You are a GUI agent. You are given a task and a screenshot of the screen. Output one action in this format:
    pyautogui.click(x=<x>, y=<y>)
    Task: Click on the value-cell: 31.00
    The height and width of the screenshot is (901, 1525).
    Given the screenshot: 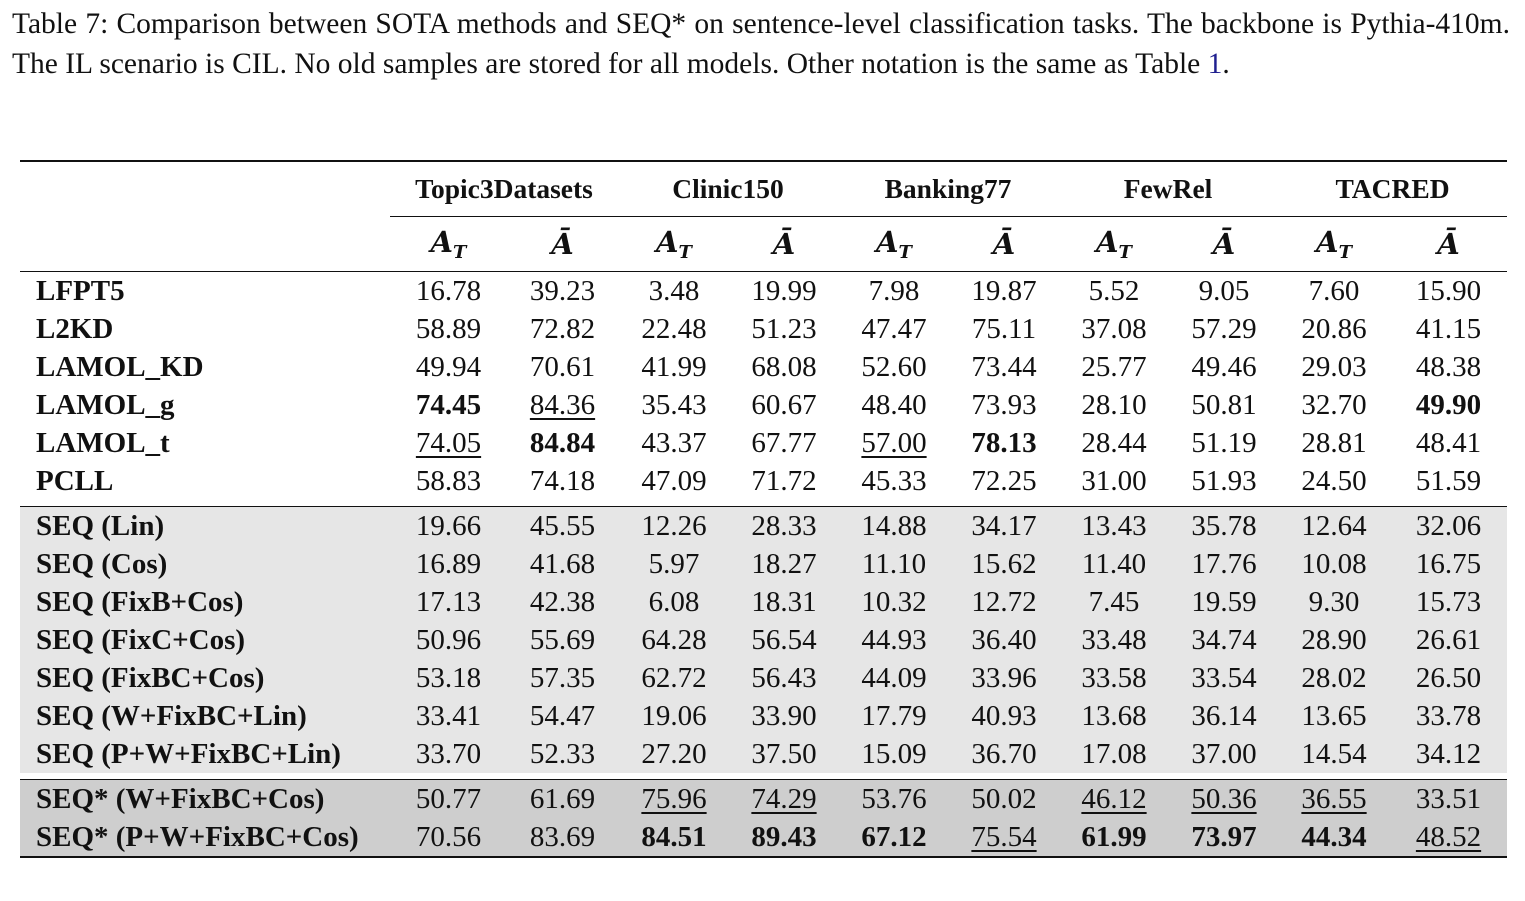 What is the action you would take?
    pyautogui.click(x=1114, y=481)
    